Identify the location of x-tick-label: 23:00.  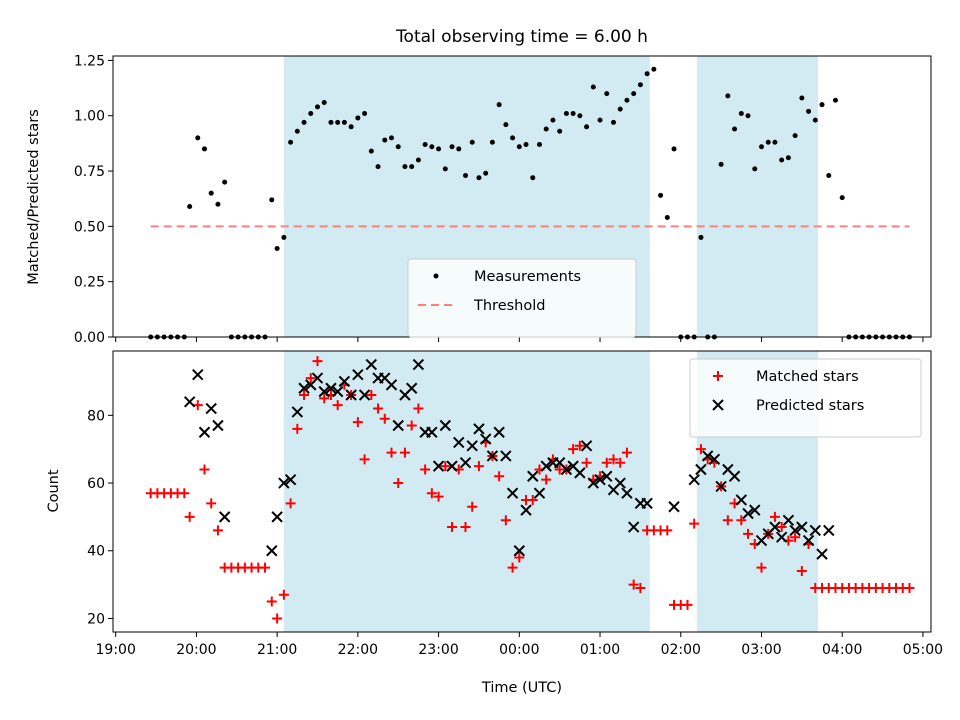
(438, 650).